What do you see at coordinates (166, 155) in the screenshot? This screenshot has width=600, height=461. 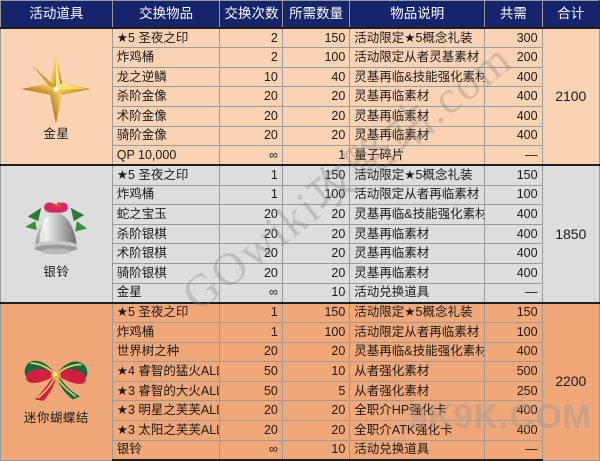 I see `exchange-item-cell: QP 10,000` at bounding box center [166, 155].